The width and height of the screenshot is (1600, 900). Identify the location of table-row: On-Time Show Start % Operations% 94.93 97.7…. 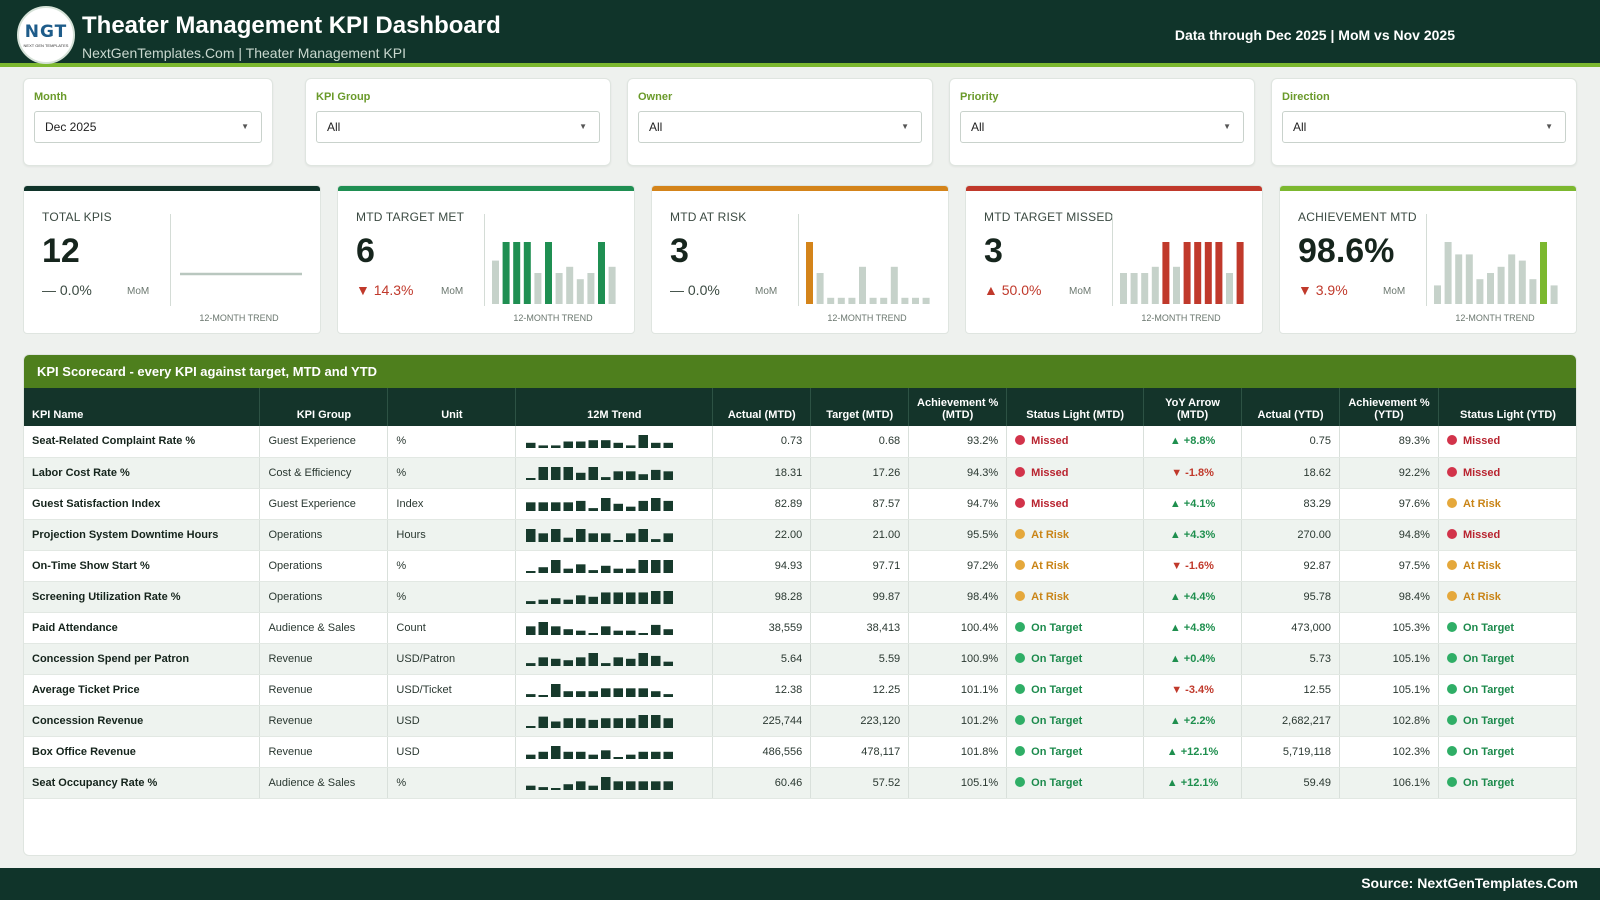
(800, 566).